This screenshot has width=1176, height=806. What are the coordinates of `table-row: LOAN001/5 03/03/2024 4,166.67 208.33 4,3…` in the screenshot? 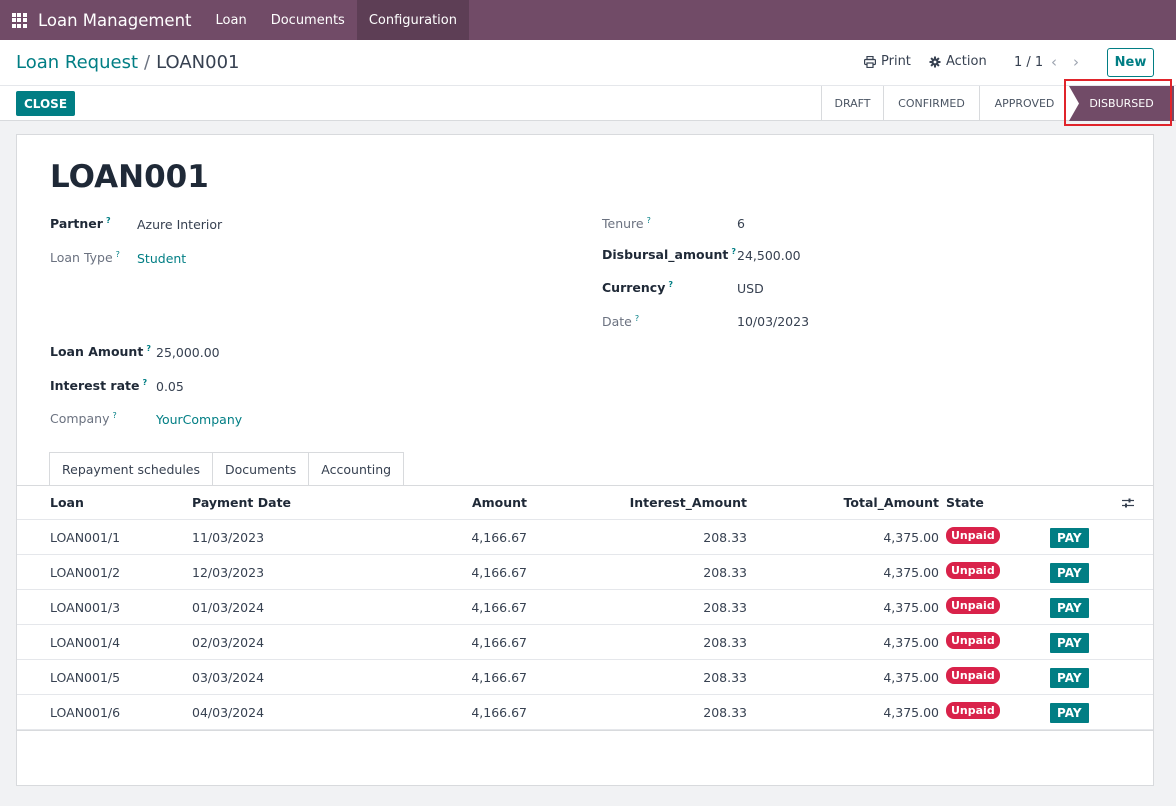 It's located at (585, 677).